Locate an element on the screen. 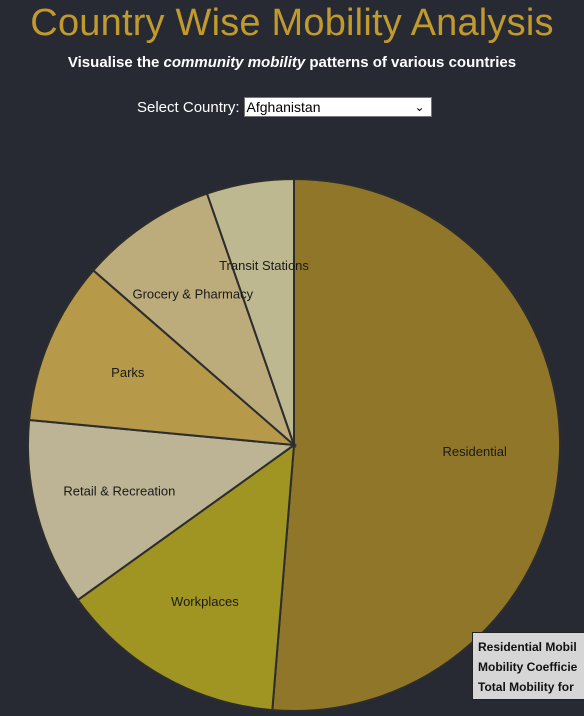 The width and height of the screenshot is (584, 716). country-select-value: Afghanistan is located at coordinates (283, 107).